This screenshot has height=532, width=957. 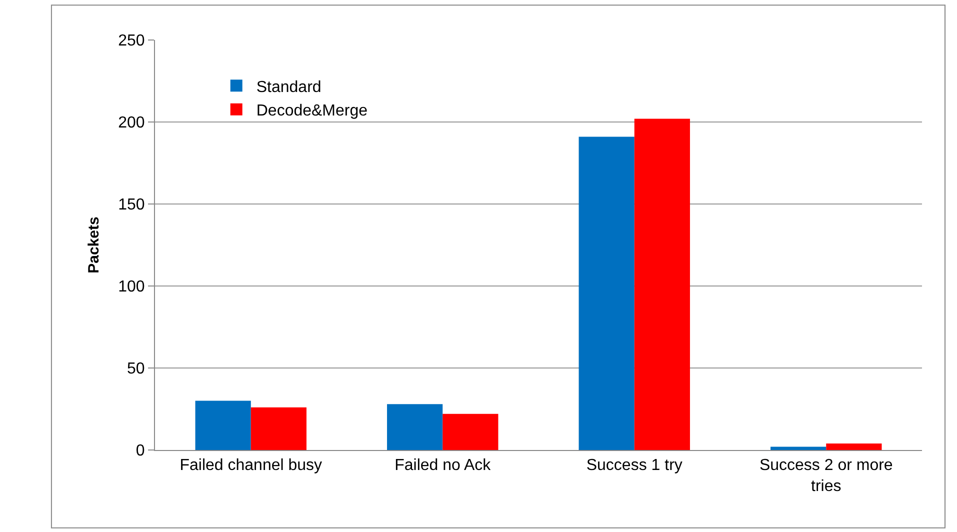 I want to click on x-tick-label: Failed channel busy, so click(x=251, y=465).